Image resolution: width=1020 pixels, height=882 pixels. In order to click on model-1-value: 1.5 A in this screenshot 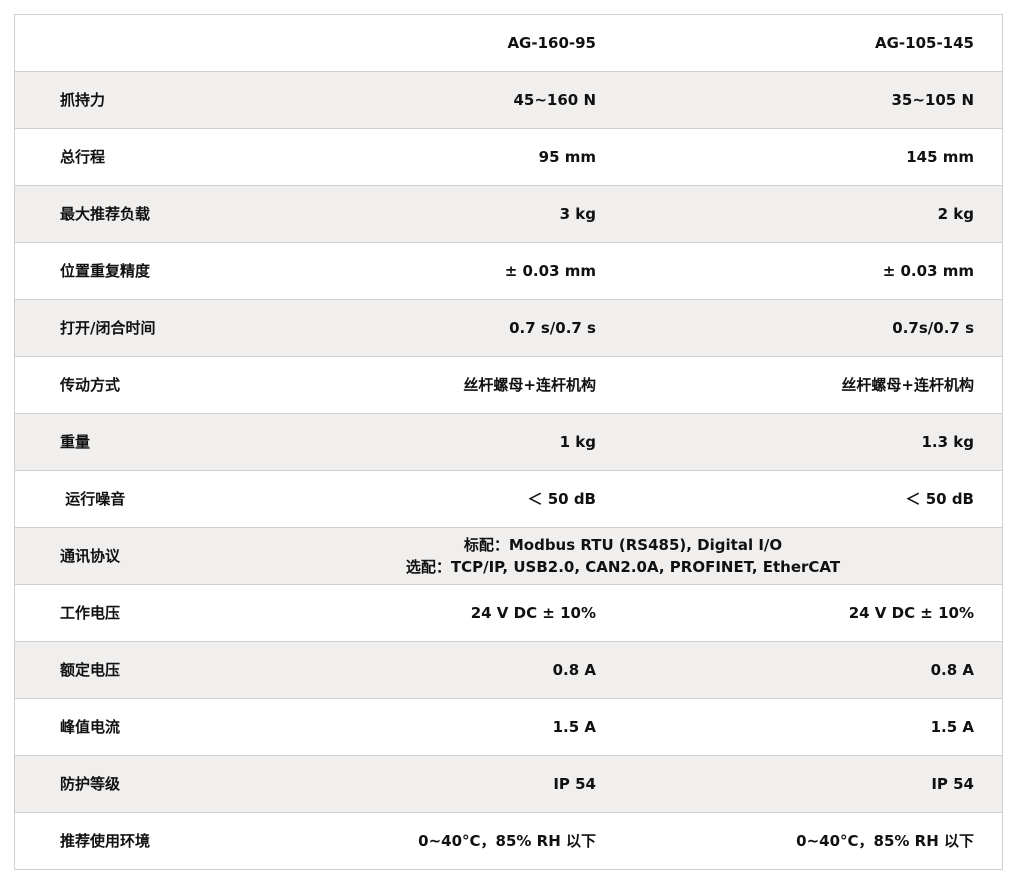, I will do `click(574, 727)`.